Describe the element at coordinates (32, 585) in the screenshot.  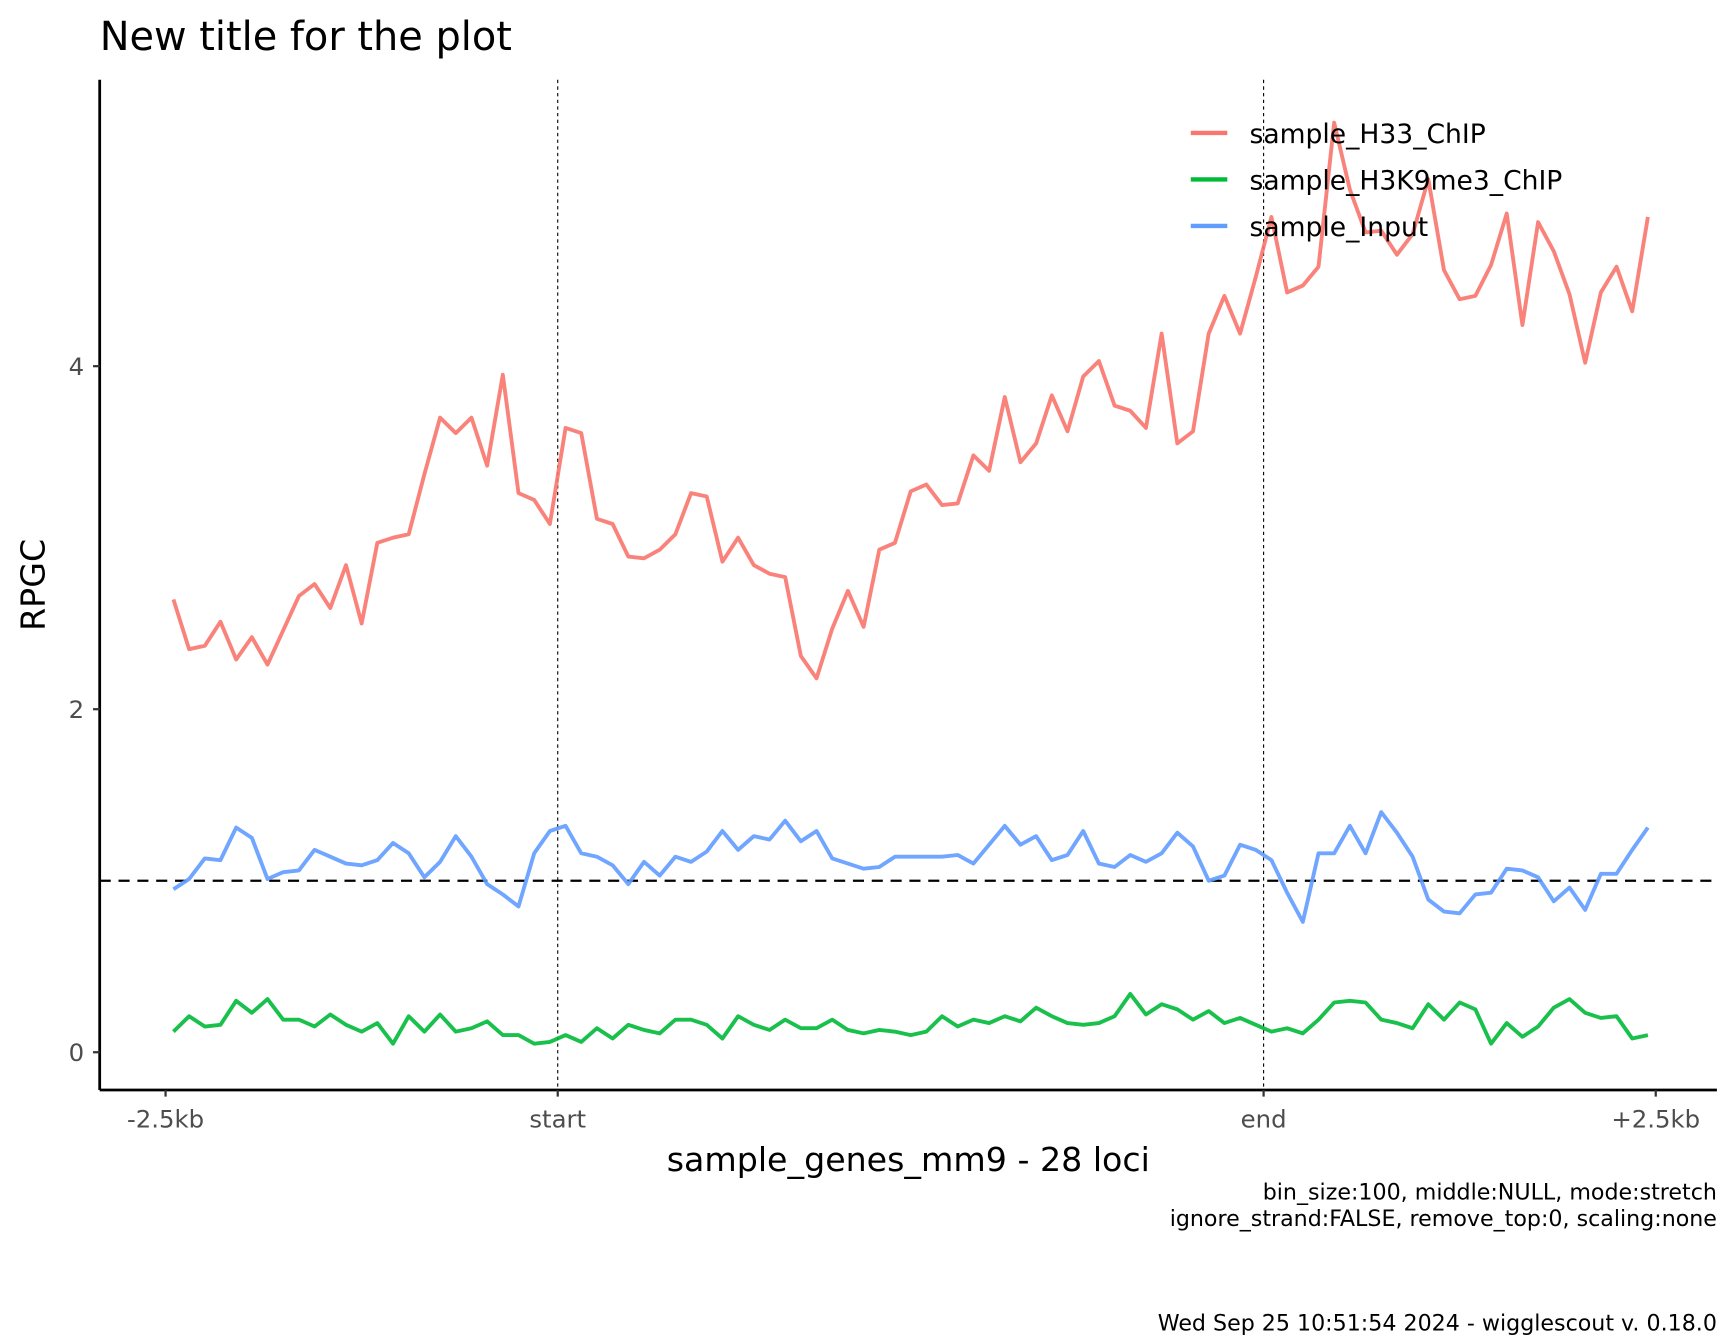
I see `y-axis-label: RPGC` at that location.